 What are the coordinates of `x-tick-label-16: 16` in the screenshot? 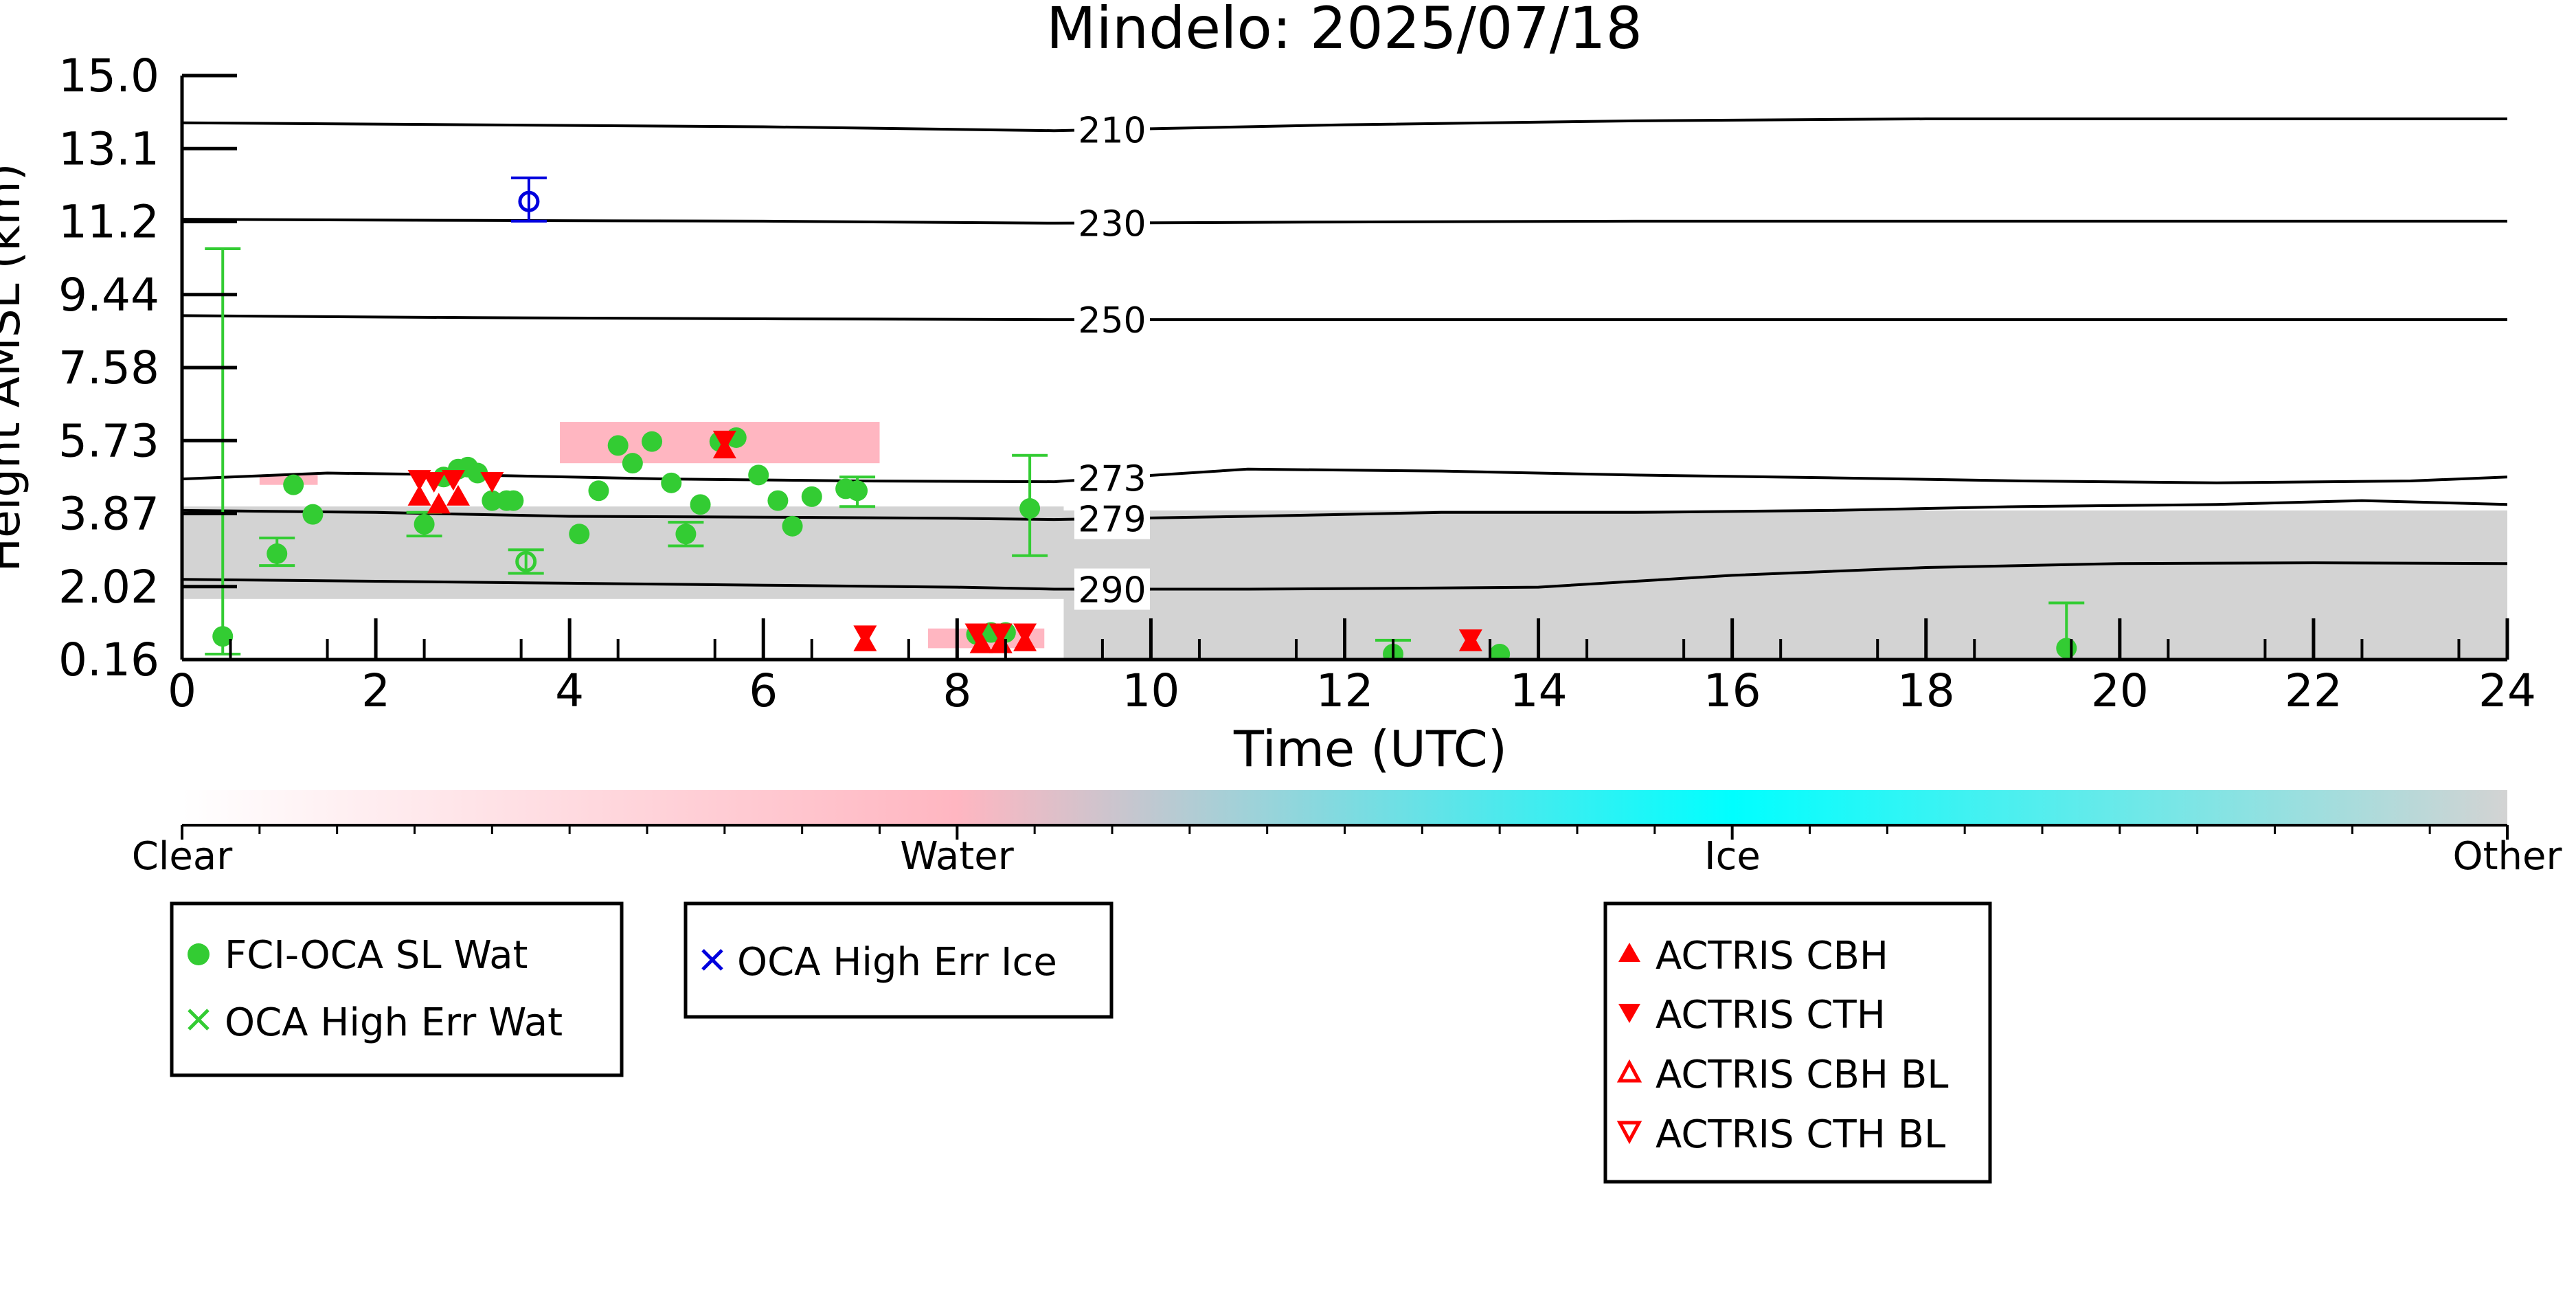 It's located at (1732, 690).